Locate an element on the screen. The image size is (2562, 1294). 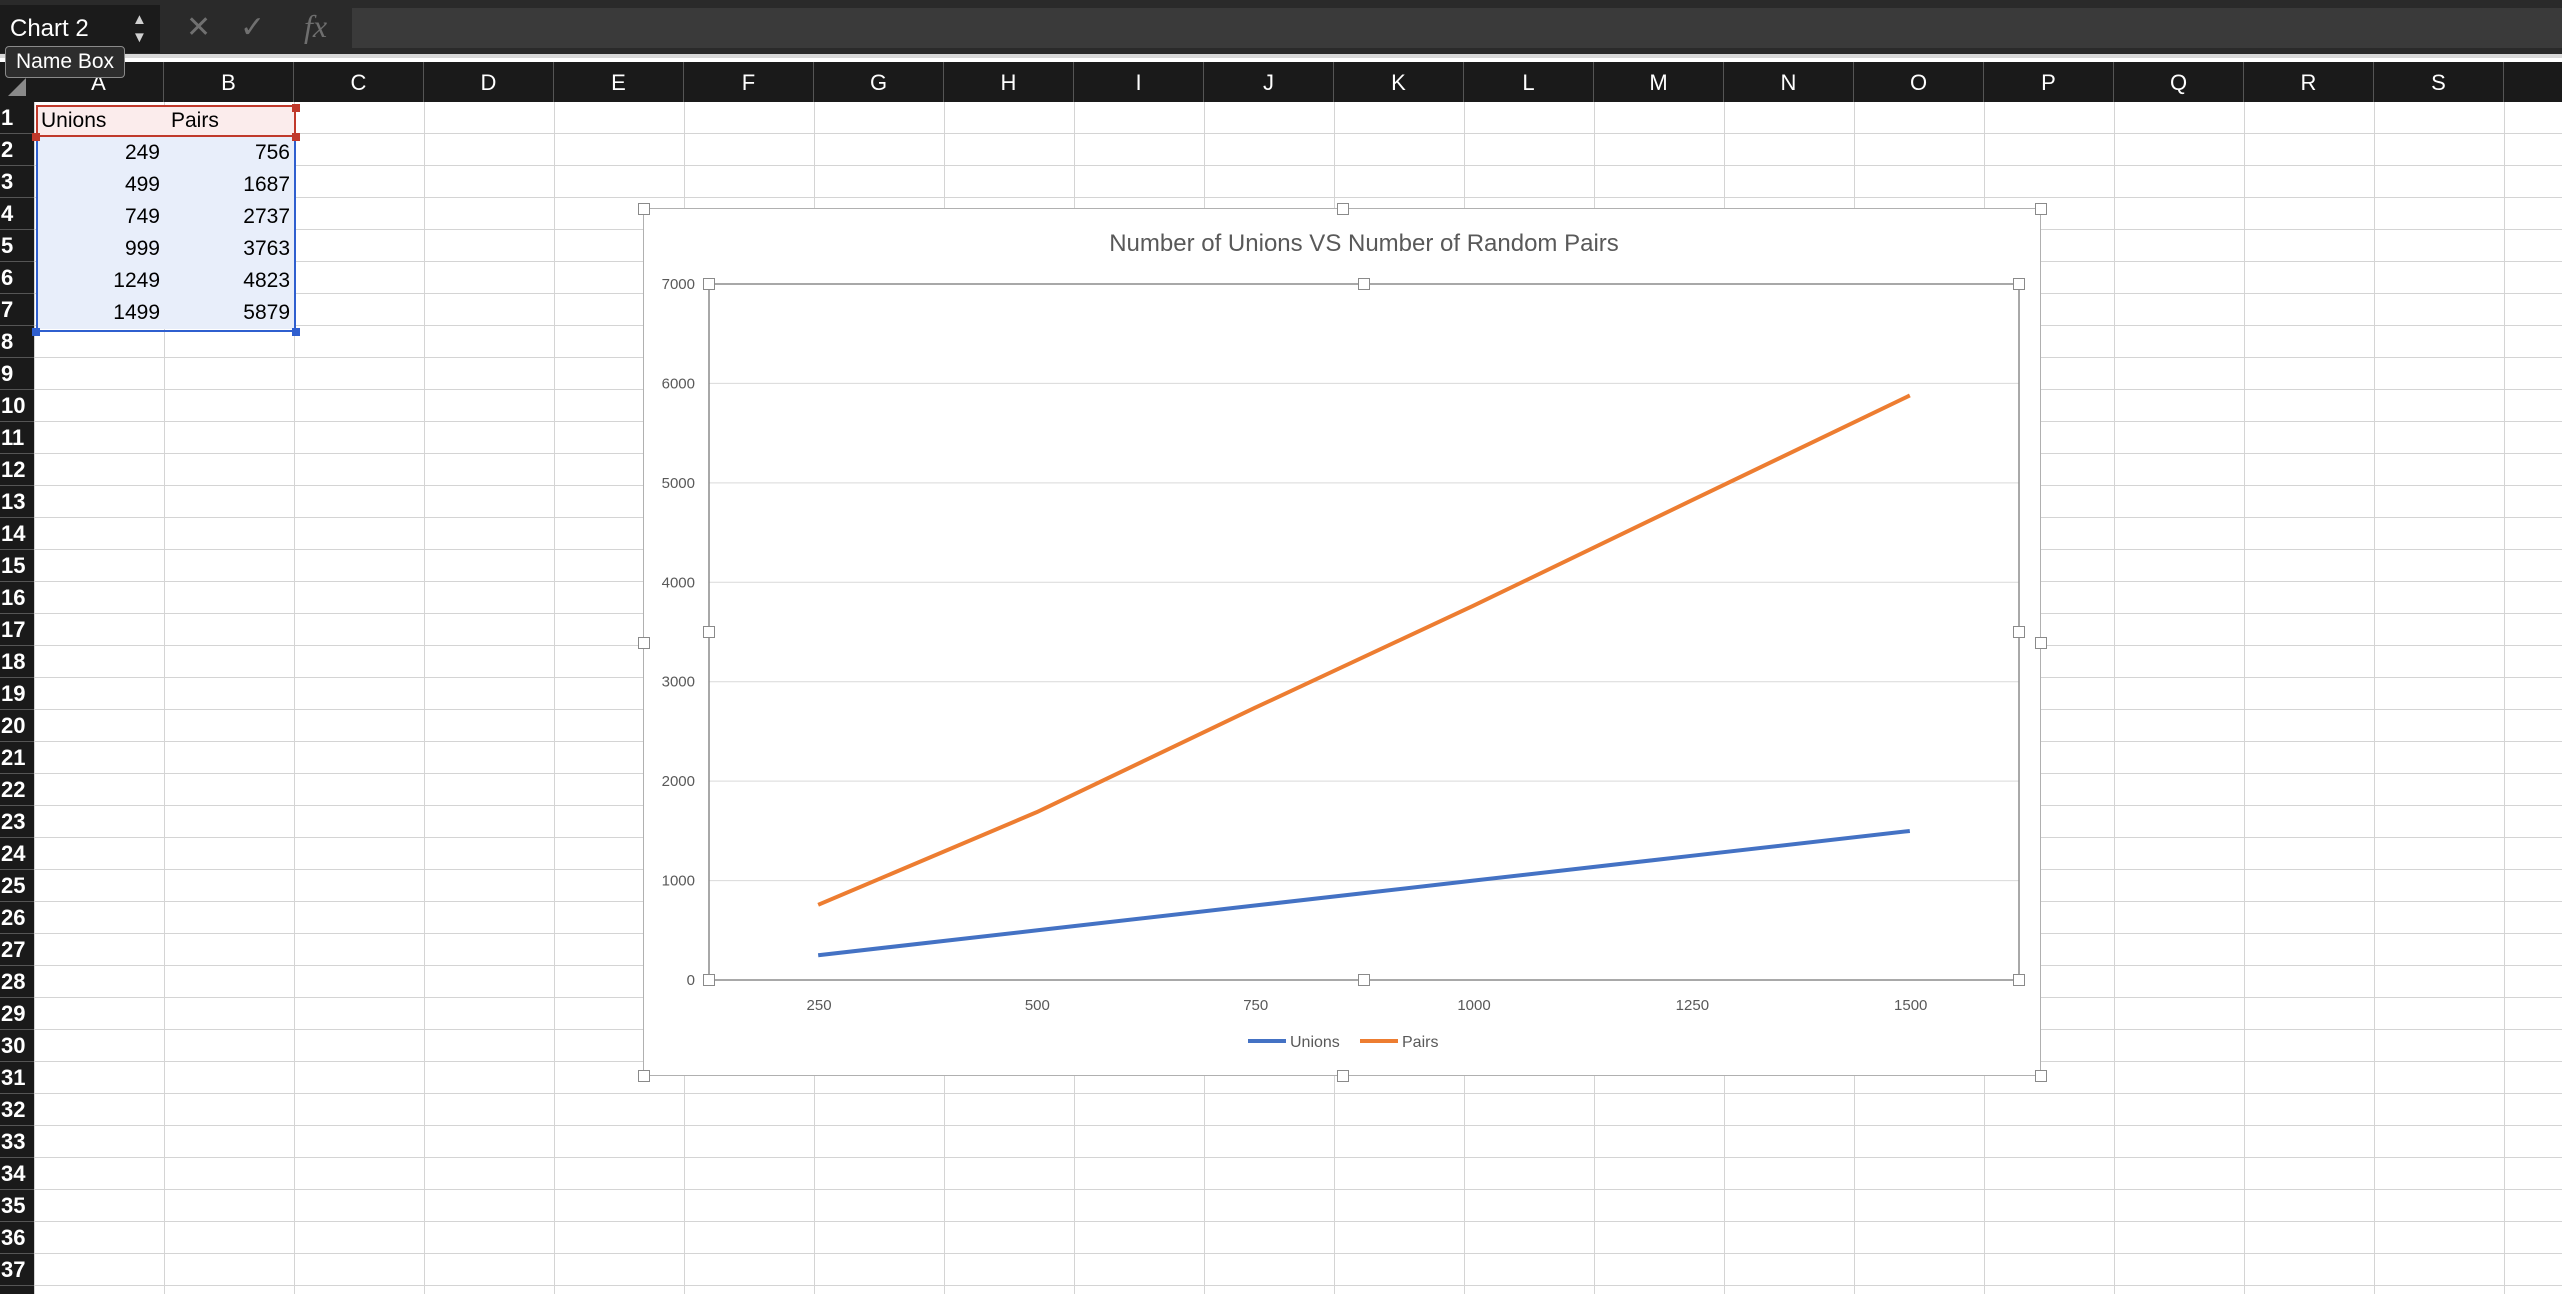
cell-value: 499 is located at coordinates (101, 185).